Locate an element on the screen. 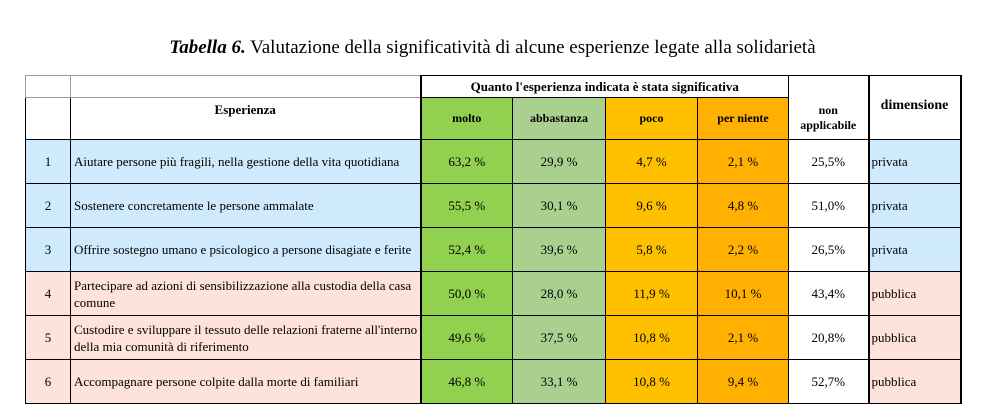 The image size is (985, 415). row-molto: 63,2 % is located at coordinates (466, 161).